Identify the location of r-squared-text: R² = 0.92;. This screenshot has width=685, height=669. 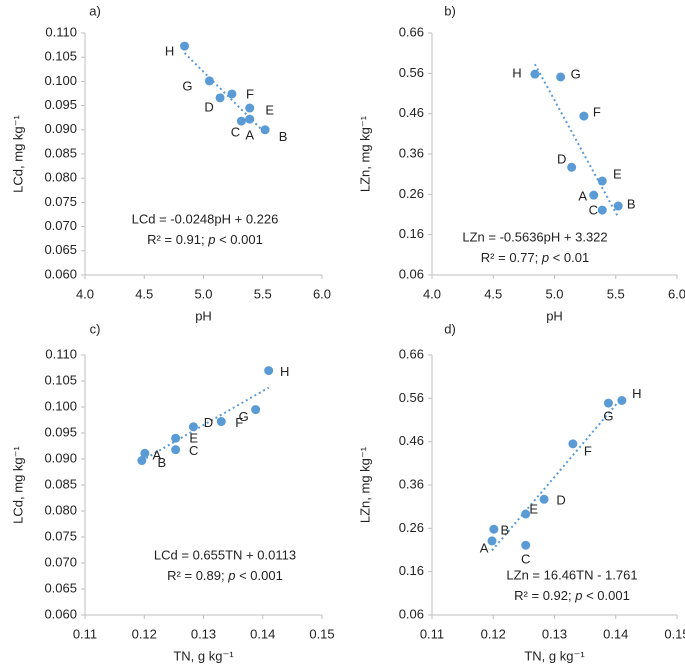
(544, 595).